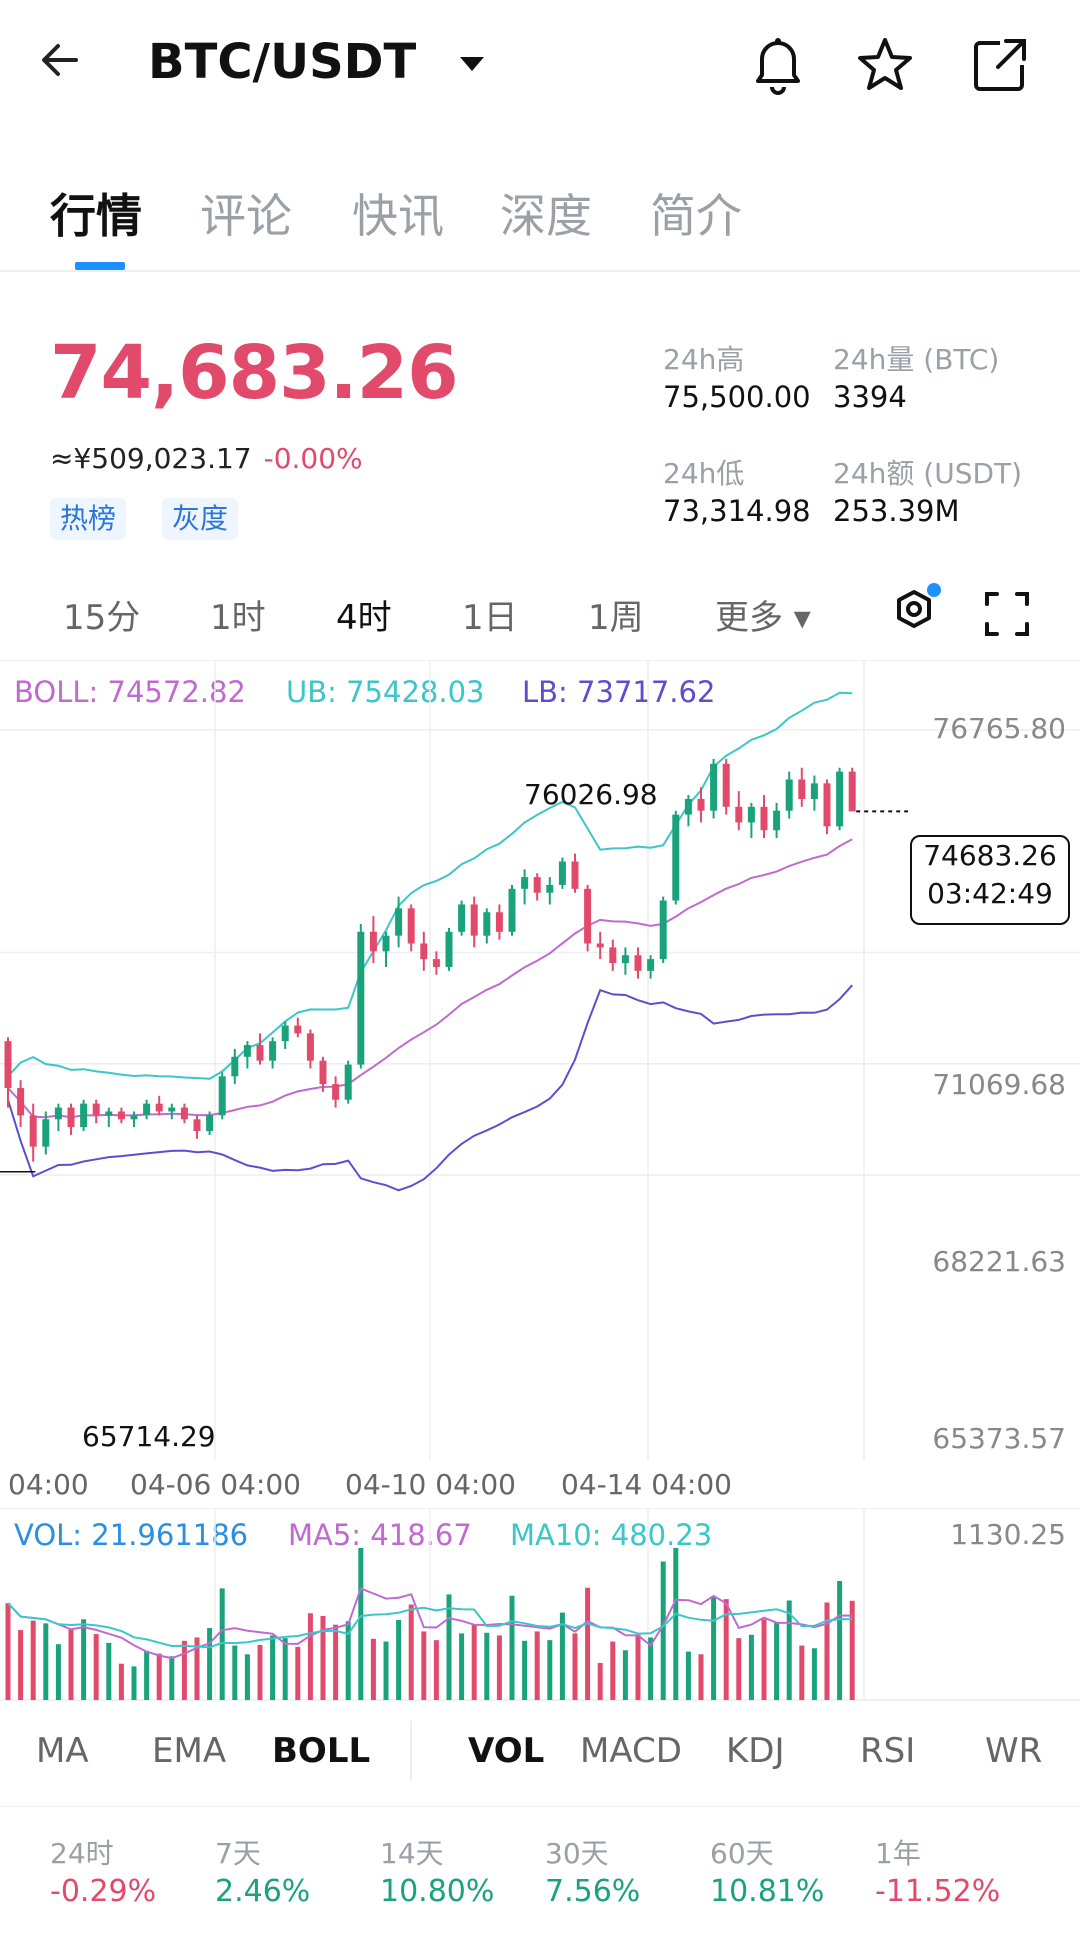 This screenshot has width=1080, height=1937. What do you see at coordinates (611, 1535) in the screenshot?
I see `vol-ma10: MA10: 480.23` at bounding box center [611, 1535].